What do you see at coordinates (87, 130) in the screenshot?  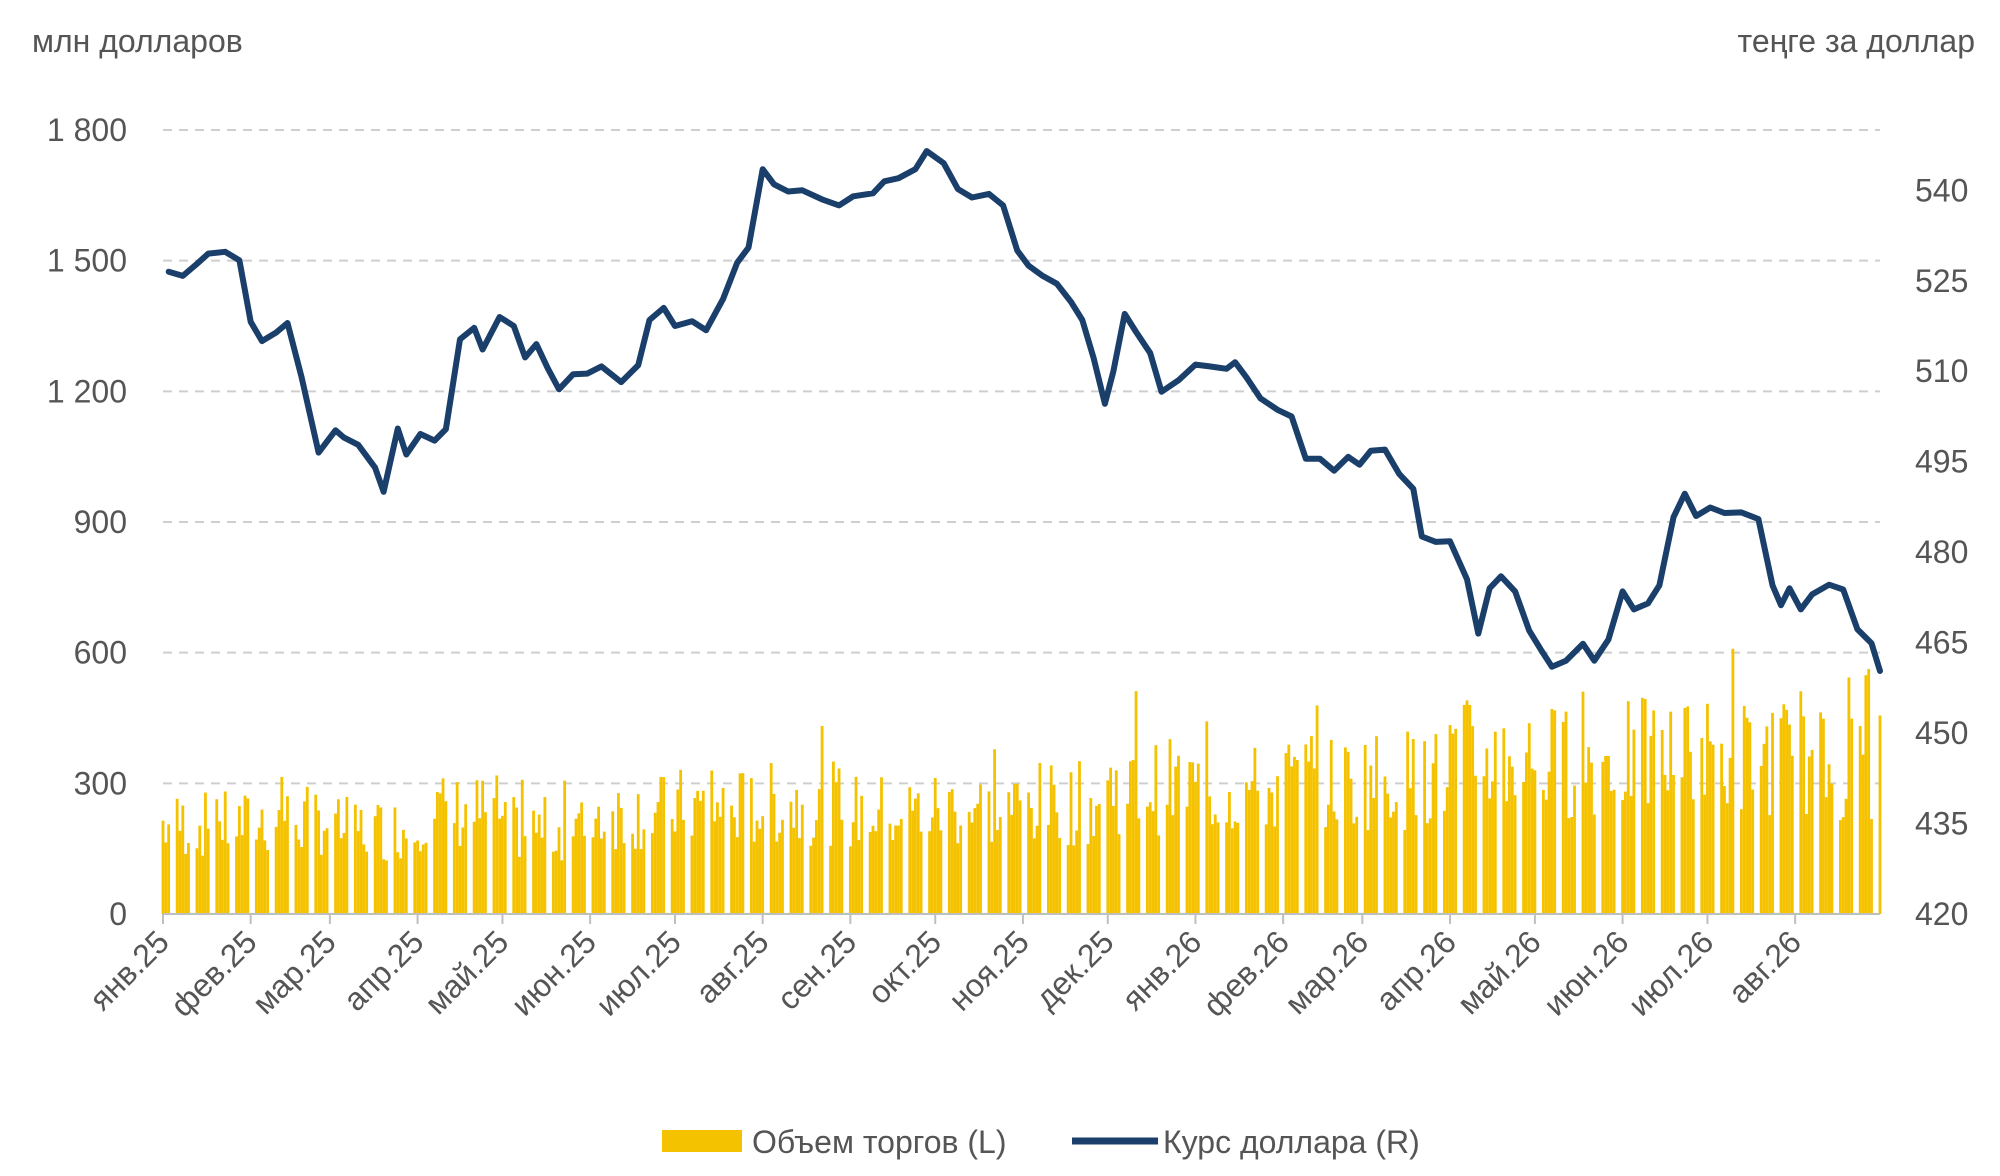 I see `left-tick-label: 1 800` at bounding box center [87, 130].